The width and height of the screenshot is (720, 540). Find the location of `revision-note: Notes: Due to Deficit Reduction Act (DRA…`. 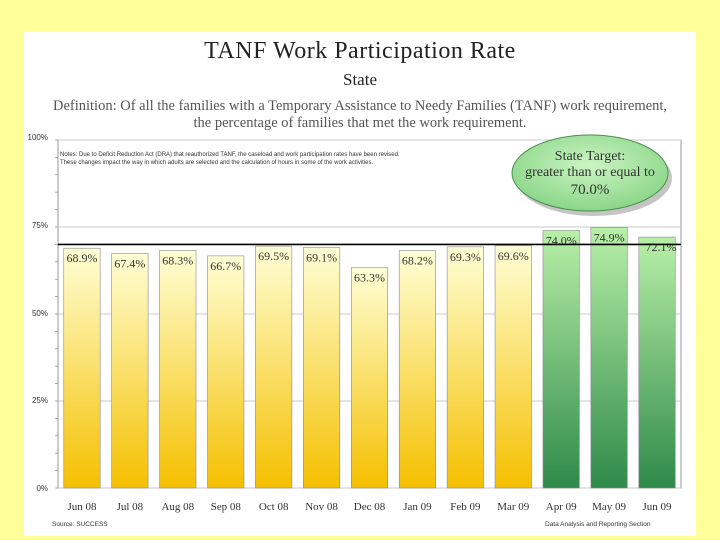

revision-note: Notes: Due to Deficit Reduction Act (DRA… is located at coordinates (230, 159).